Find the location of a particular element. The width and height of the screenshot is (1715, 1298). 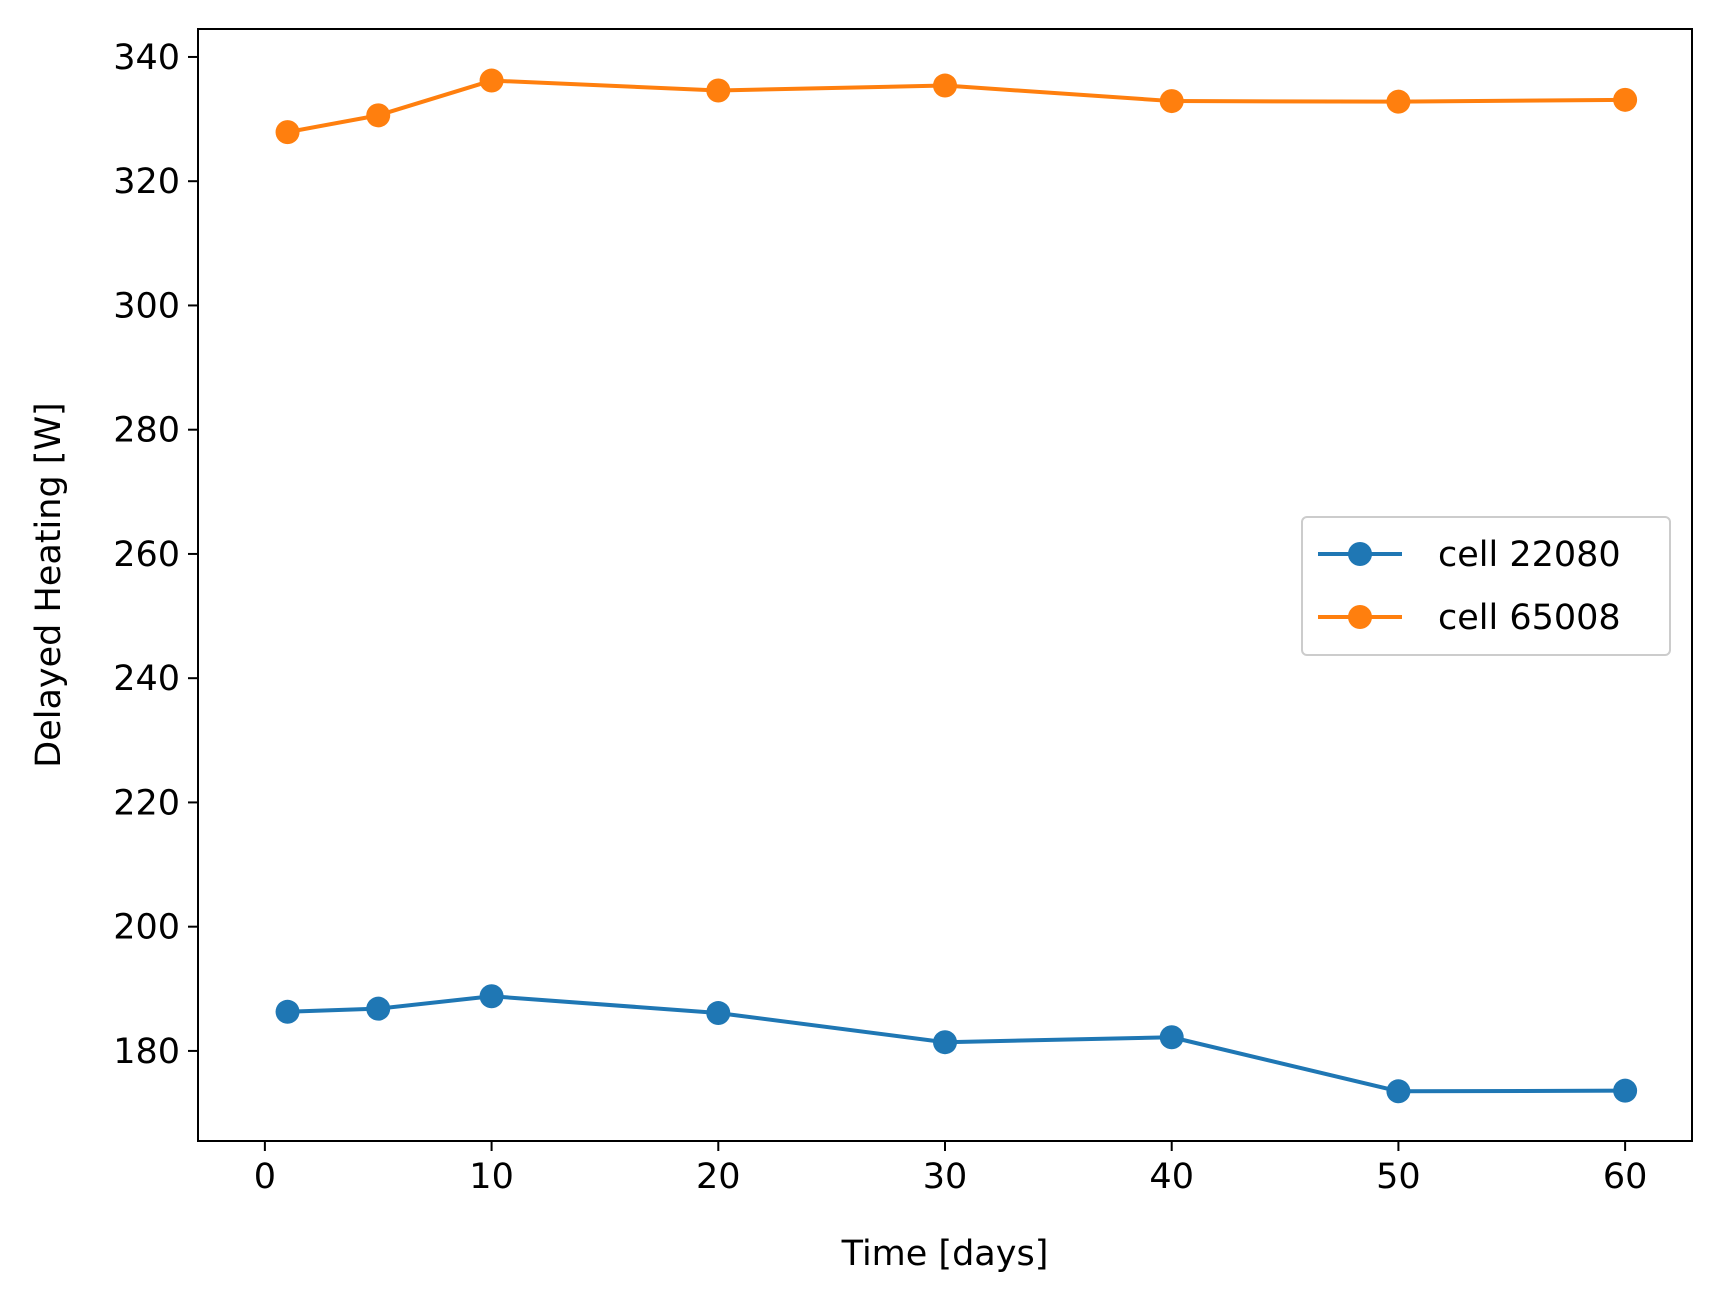

y-tick-label: 300 is located at coordinates (146, 306).